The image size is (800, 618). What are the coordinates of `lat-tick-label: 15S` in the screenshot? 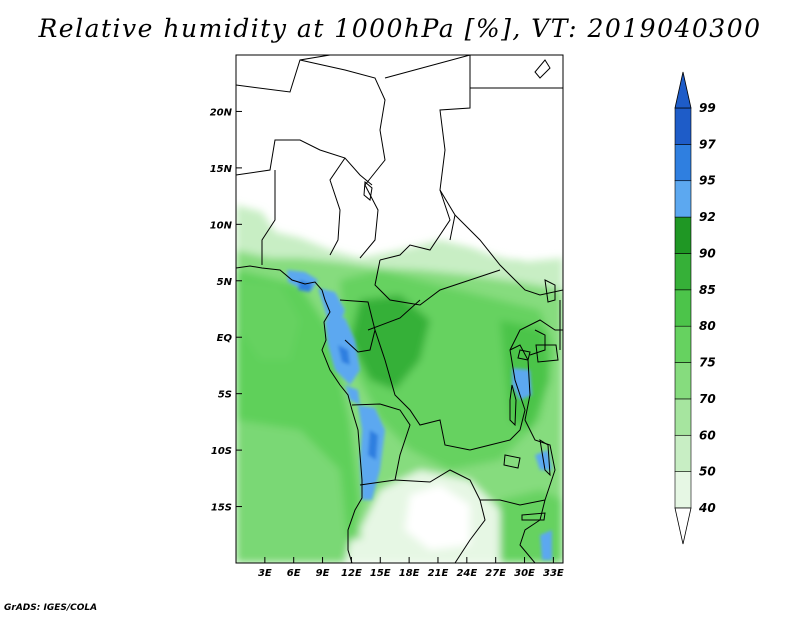 It's located at (221, 508).